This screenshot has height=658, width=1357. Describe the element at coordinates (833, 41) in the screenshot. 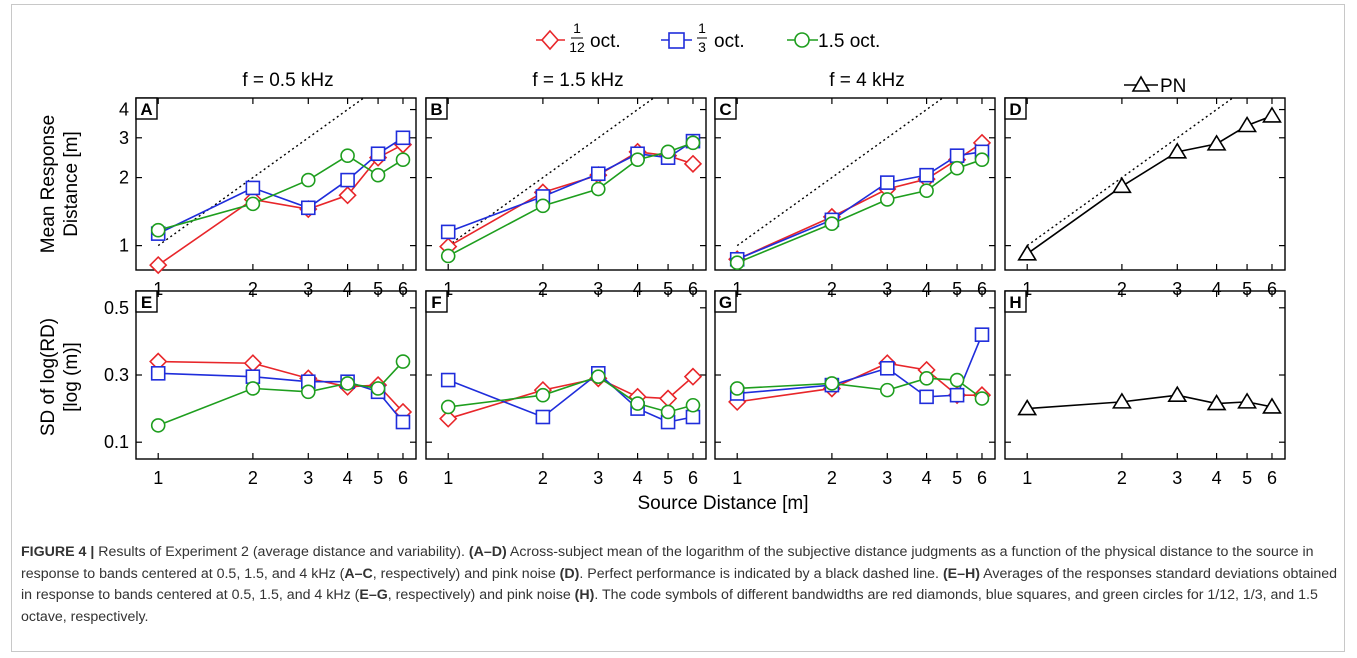

I see `legend-entry-1-5-oct: 1.5 oct.` at that location.